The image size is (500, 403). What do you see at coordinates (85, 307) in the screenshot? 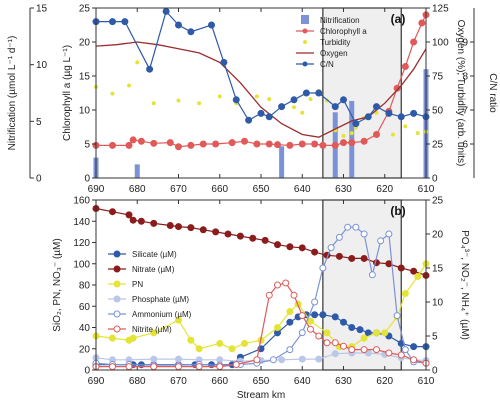
I see `nutrient-left-axis-tick-label: 60` at bounding box center [85, 307].